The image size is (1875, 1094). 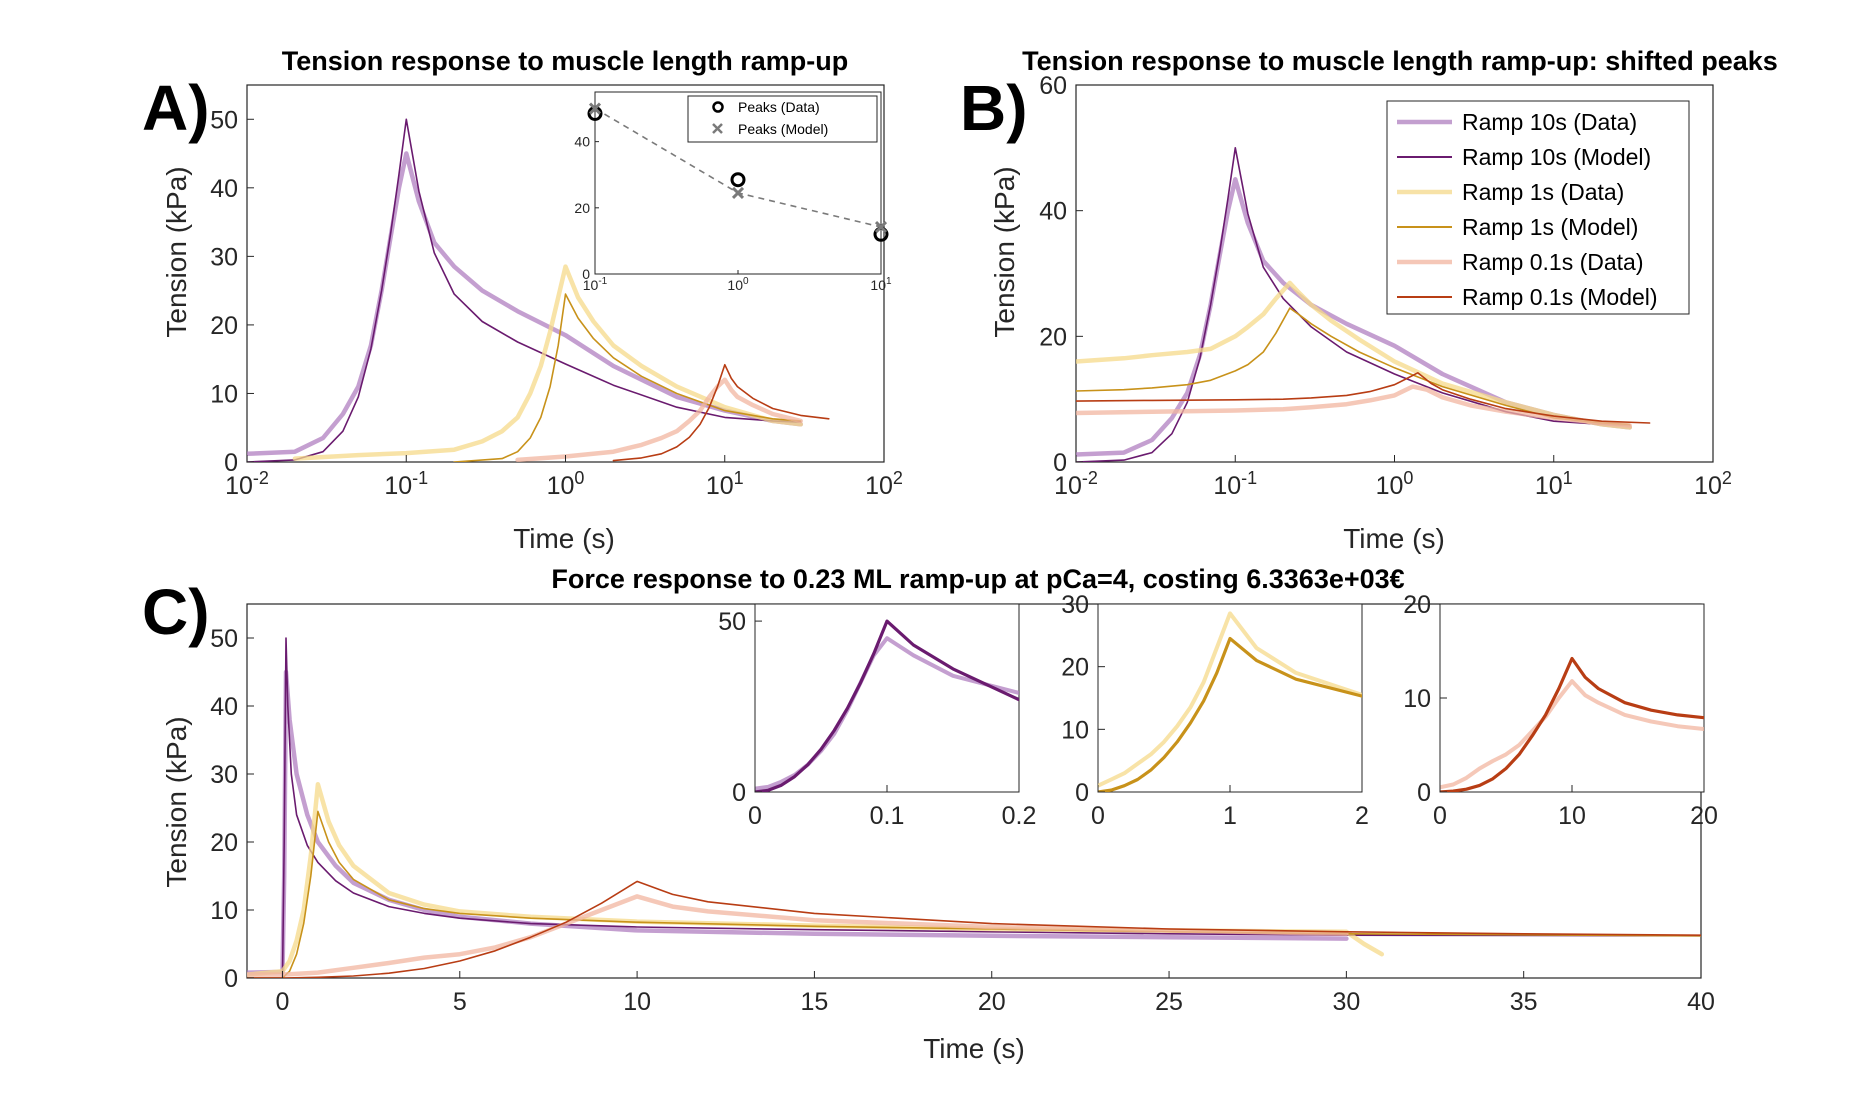 What do you see at coordinates (994, 108) in the screenshot?
I see `panel-b-label: B)` at bounding box center [994, 108].